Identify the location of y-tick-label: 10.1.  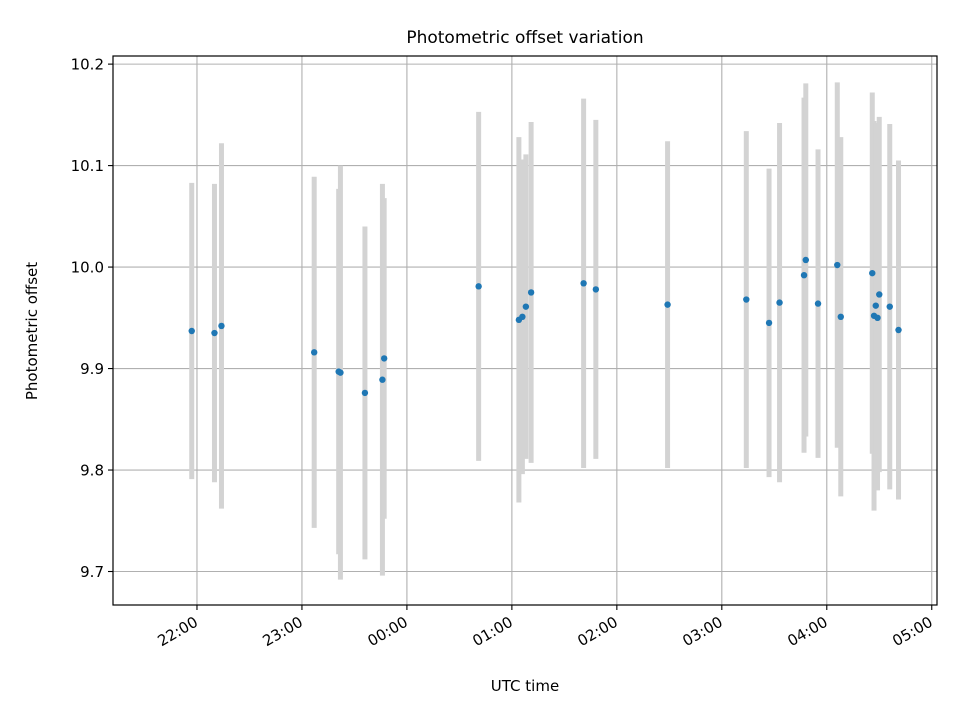
(87, 166).